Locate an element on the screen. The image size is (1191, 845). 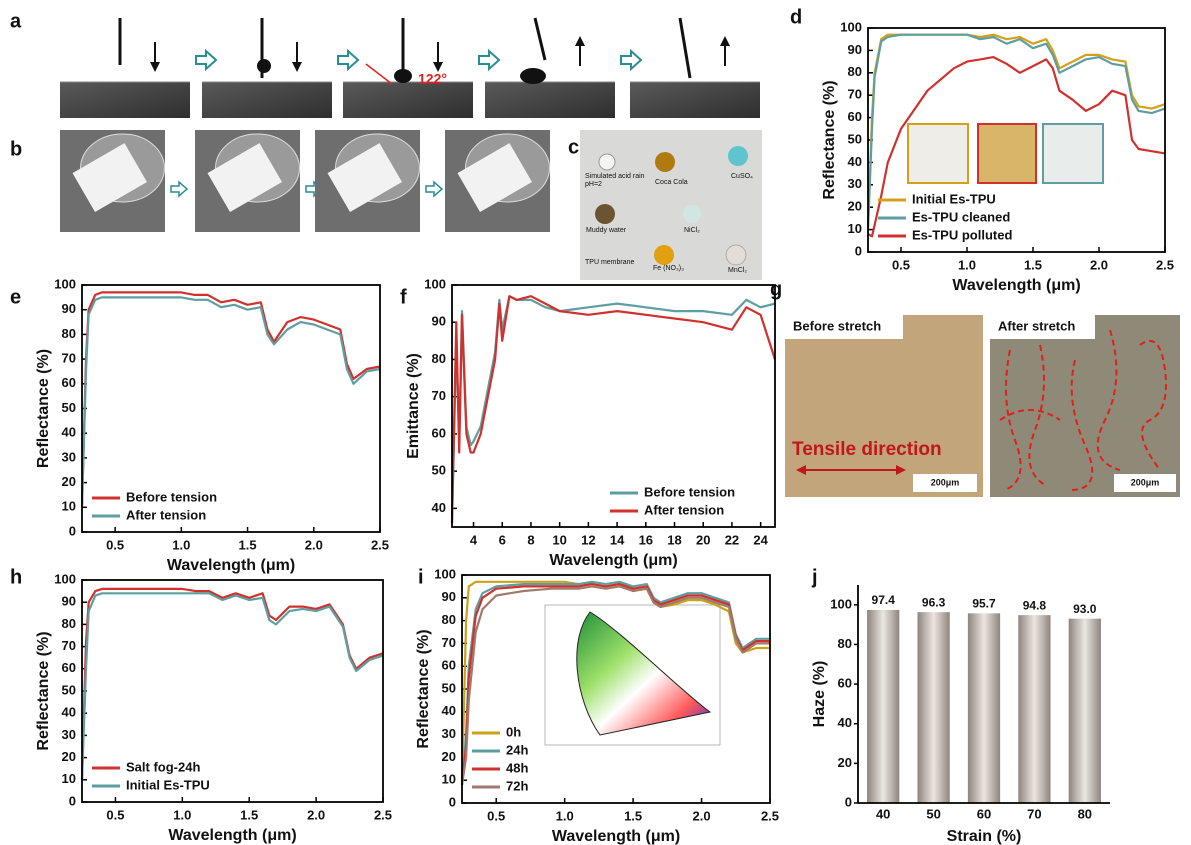
x-tick-label: 6 is located at coordinates (502, 539).